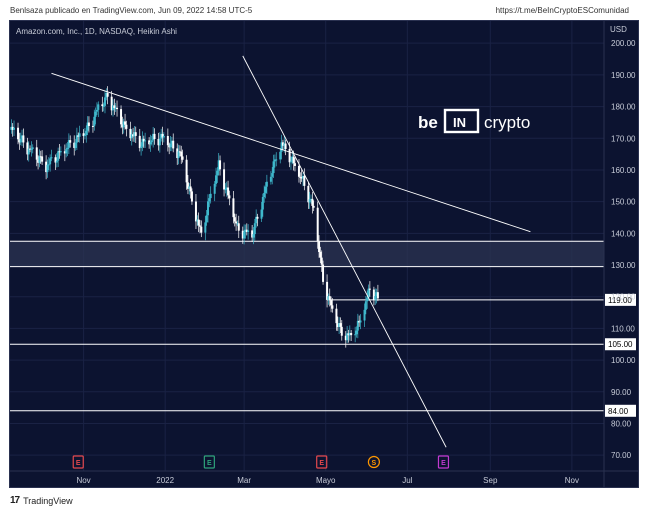 The height and width of the screenshot is (512, 655). Describe the element at coordinates (623, 75) in the screenshot. I see `y-tick-label: 190.00` at that location.